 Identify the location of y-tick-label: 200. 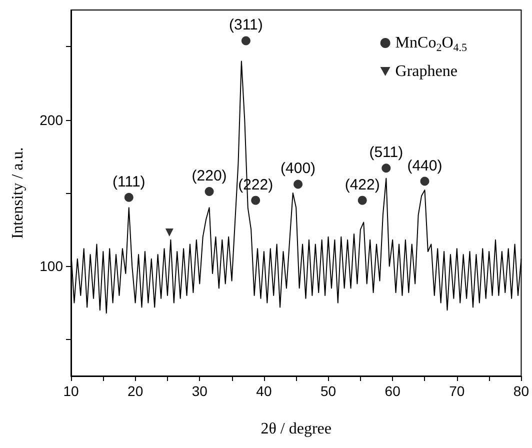
(52, 120).